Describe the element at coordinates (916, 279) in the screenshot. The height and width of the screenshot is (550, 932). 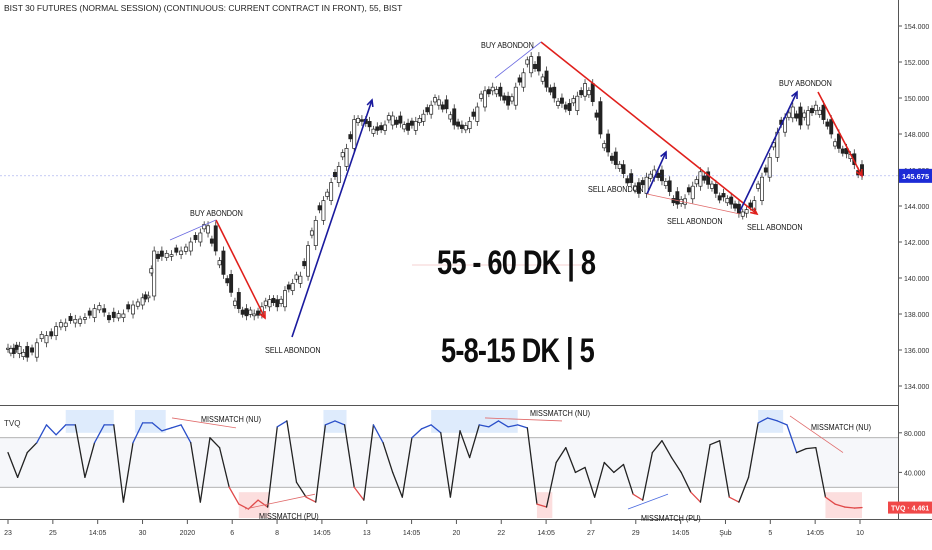
I see `price-tick-label: 140.000` at that location.